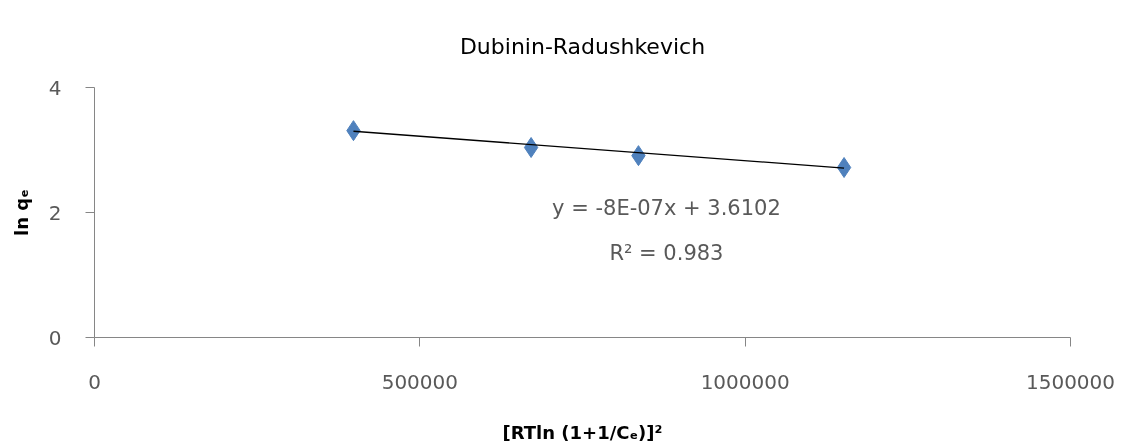  I want to click on x-tick-label: 0, so click(94, 381).